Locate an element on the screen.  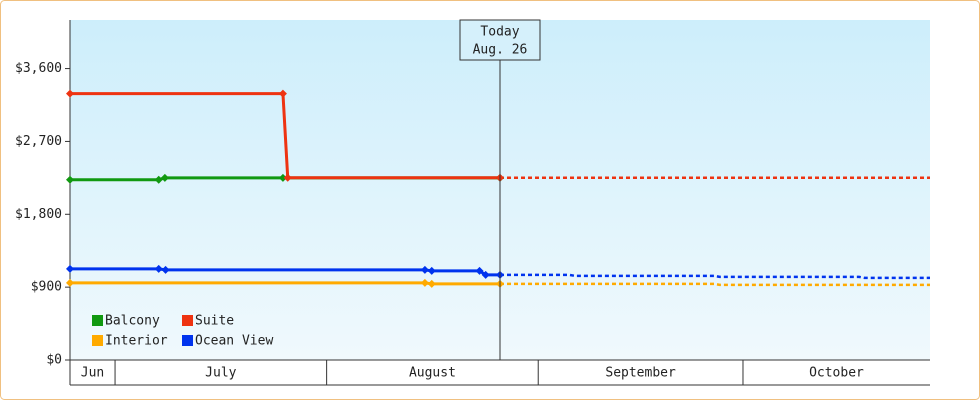
month-label: July is located at coordinates (220, 373).